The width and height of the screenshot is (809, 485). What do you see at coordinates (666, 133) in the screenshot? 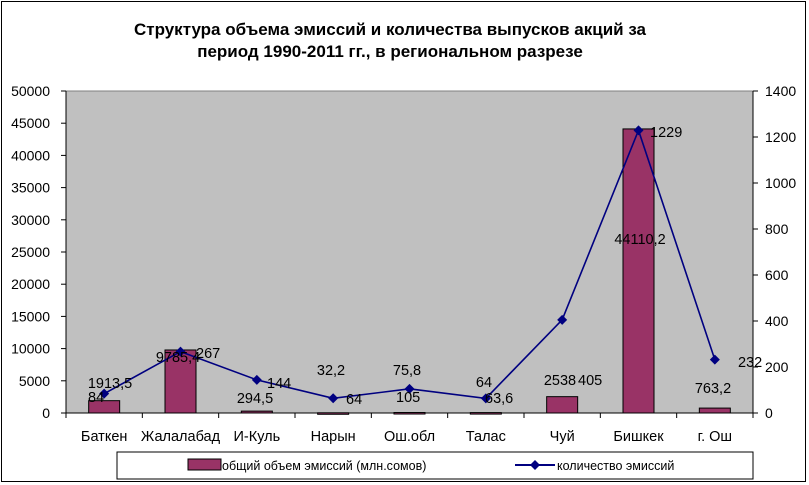
I see `line-data-label: 1229` at bounding box center [666, 133].